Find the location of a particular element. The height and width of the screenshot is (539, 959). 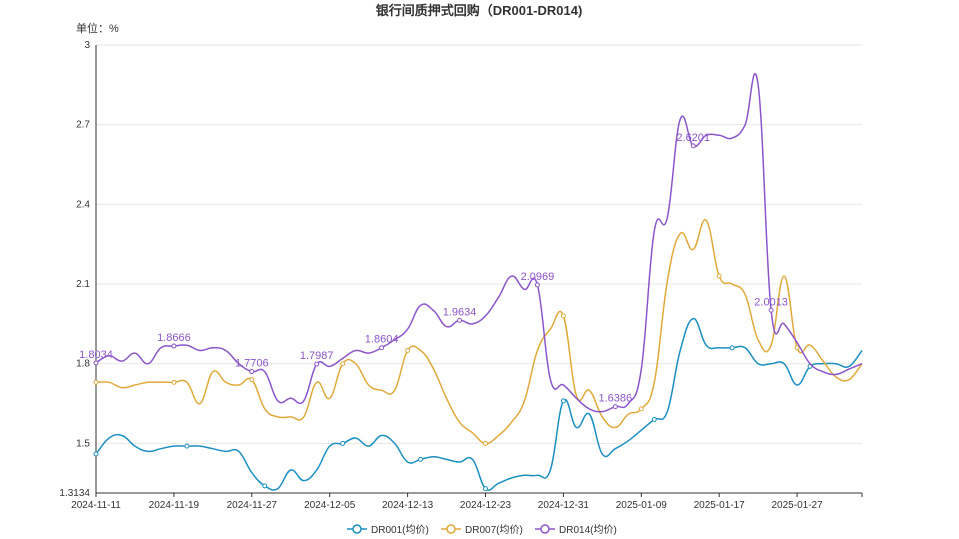

x-tick-label: 2024-12-23 is located at coordinates (486, 505).